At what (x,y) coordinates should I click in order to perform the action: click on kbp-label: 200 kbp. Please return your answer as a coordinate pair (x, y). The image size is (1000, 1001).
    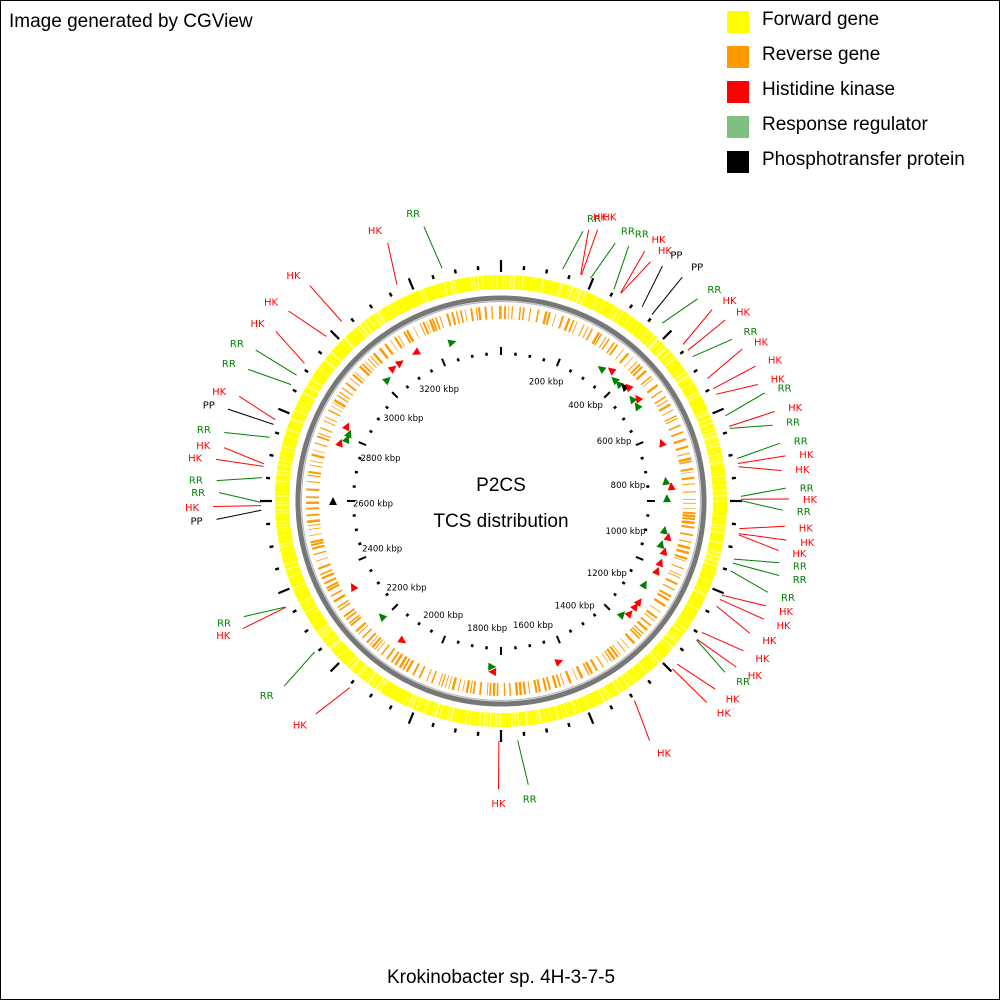
    Looking at the image, I should click on (546, 382).